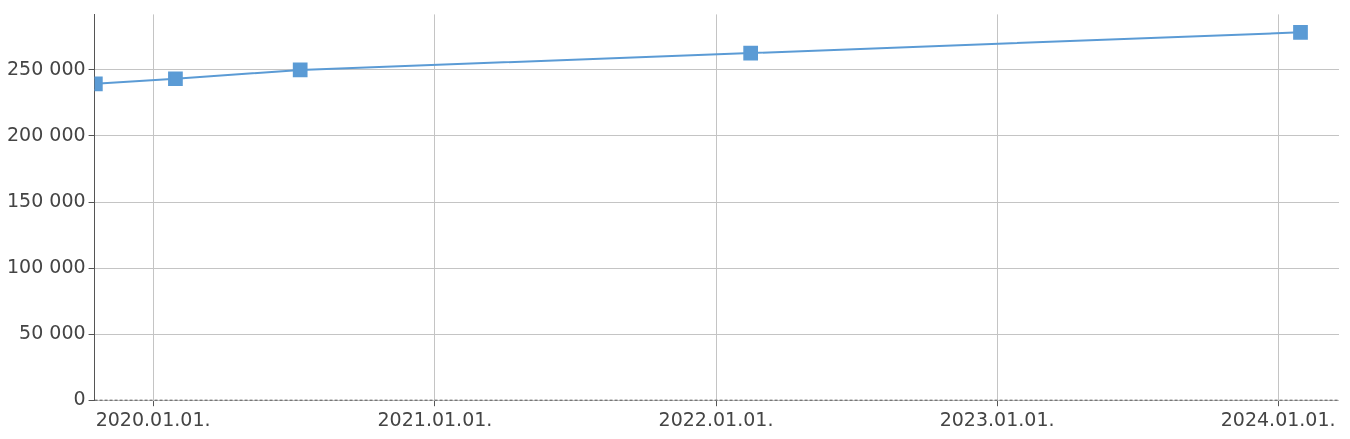 Image resolution: width=1350 pixels, height=439 pixels. I want to click on y-tick-label: 150 000, so click(46, 199).